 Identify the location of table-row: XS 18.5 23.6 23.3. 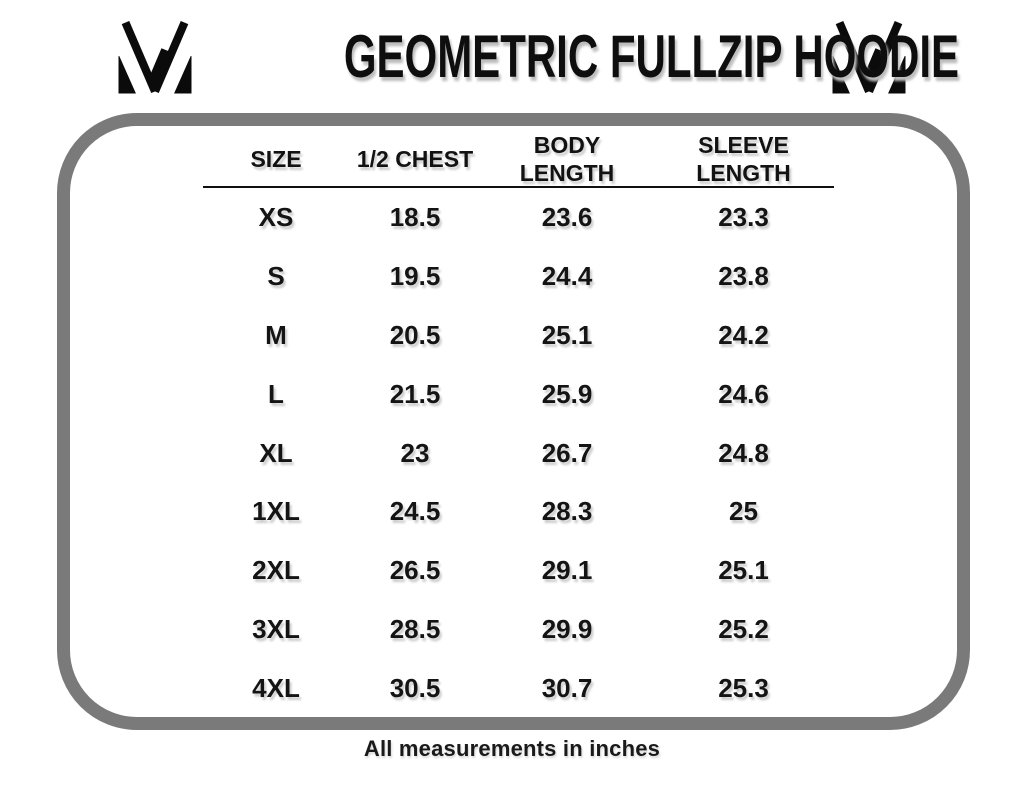
(518, 217).